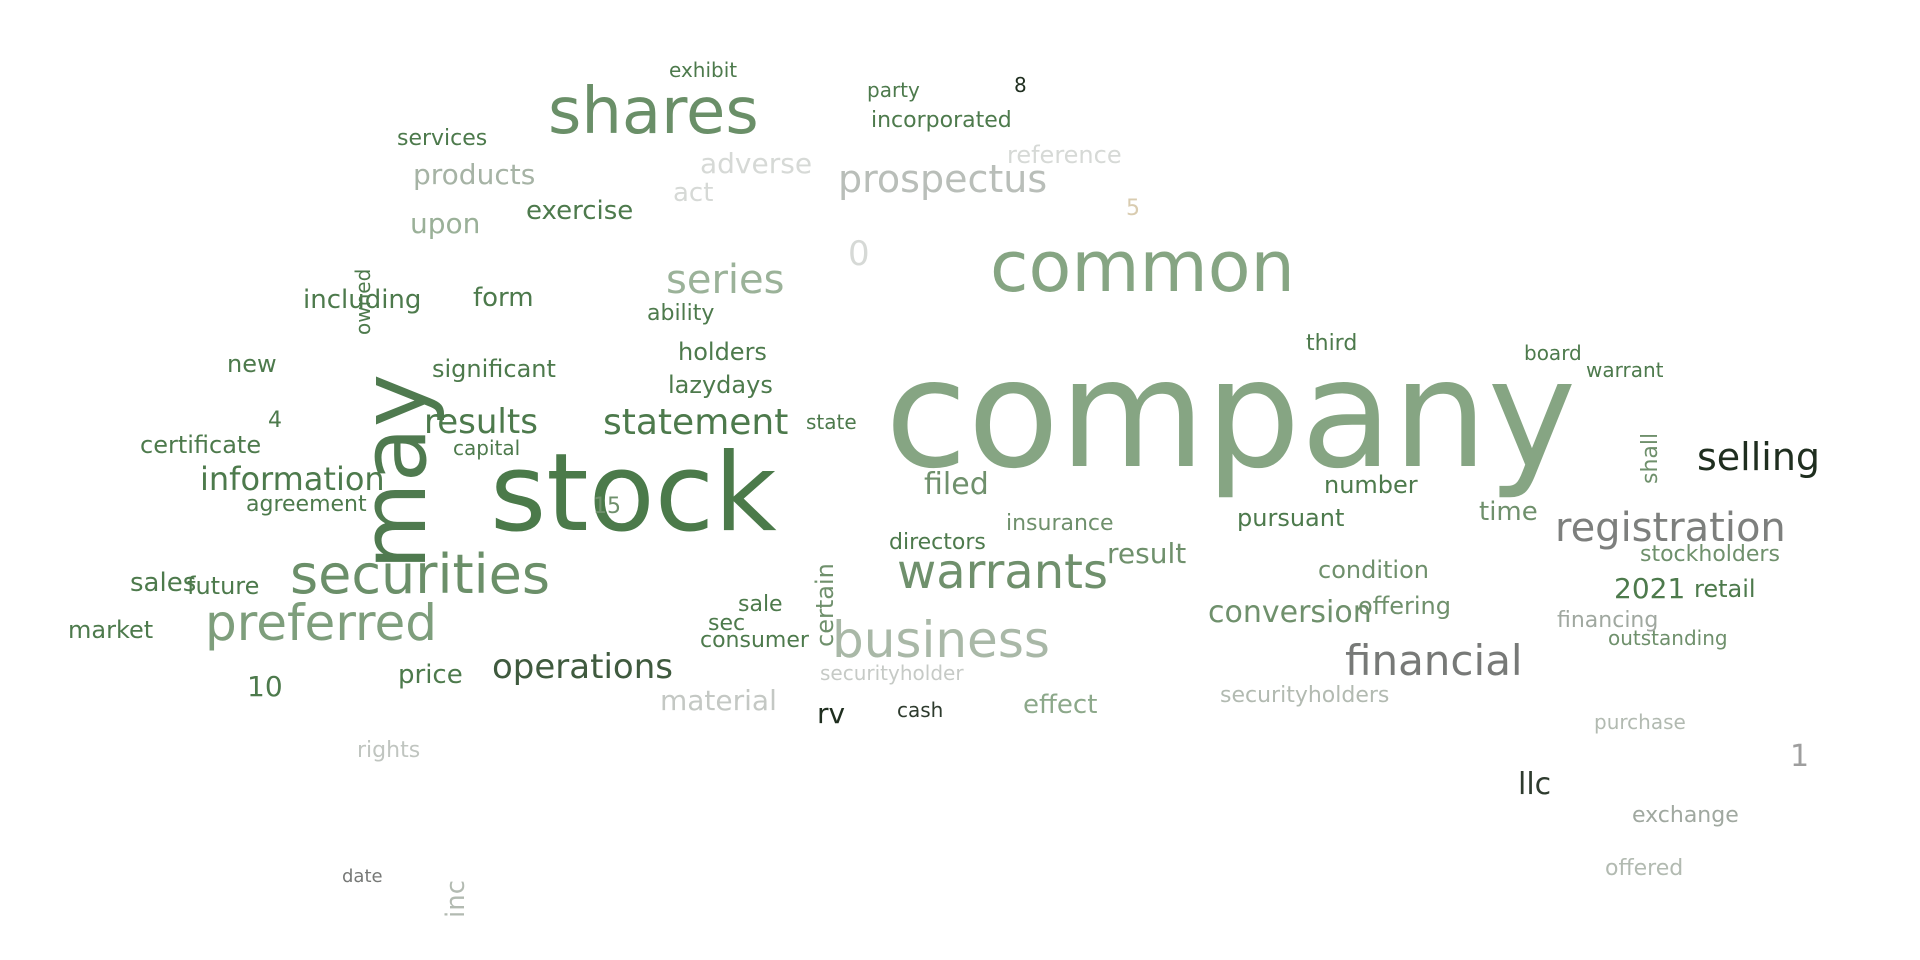 This screenshot has width=1920, height=960. What do you see at coordinates (1133, 208) in the screenshot?
I see `cloud-word: 5` at bounding box center [1133, 208].